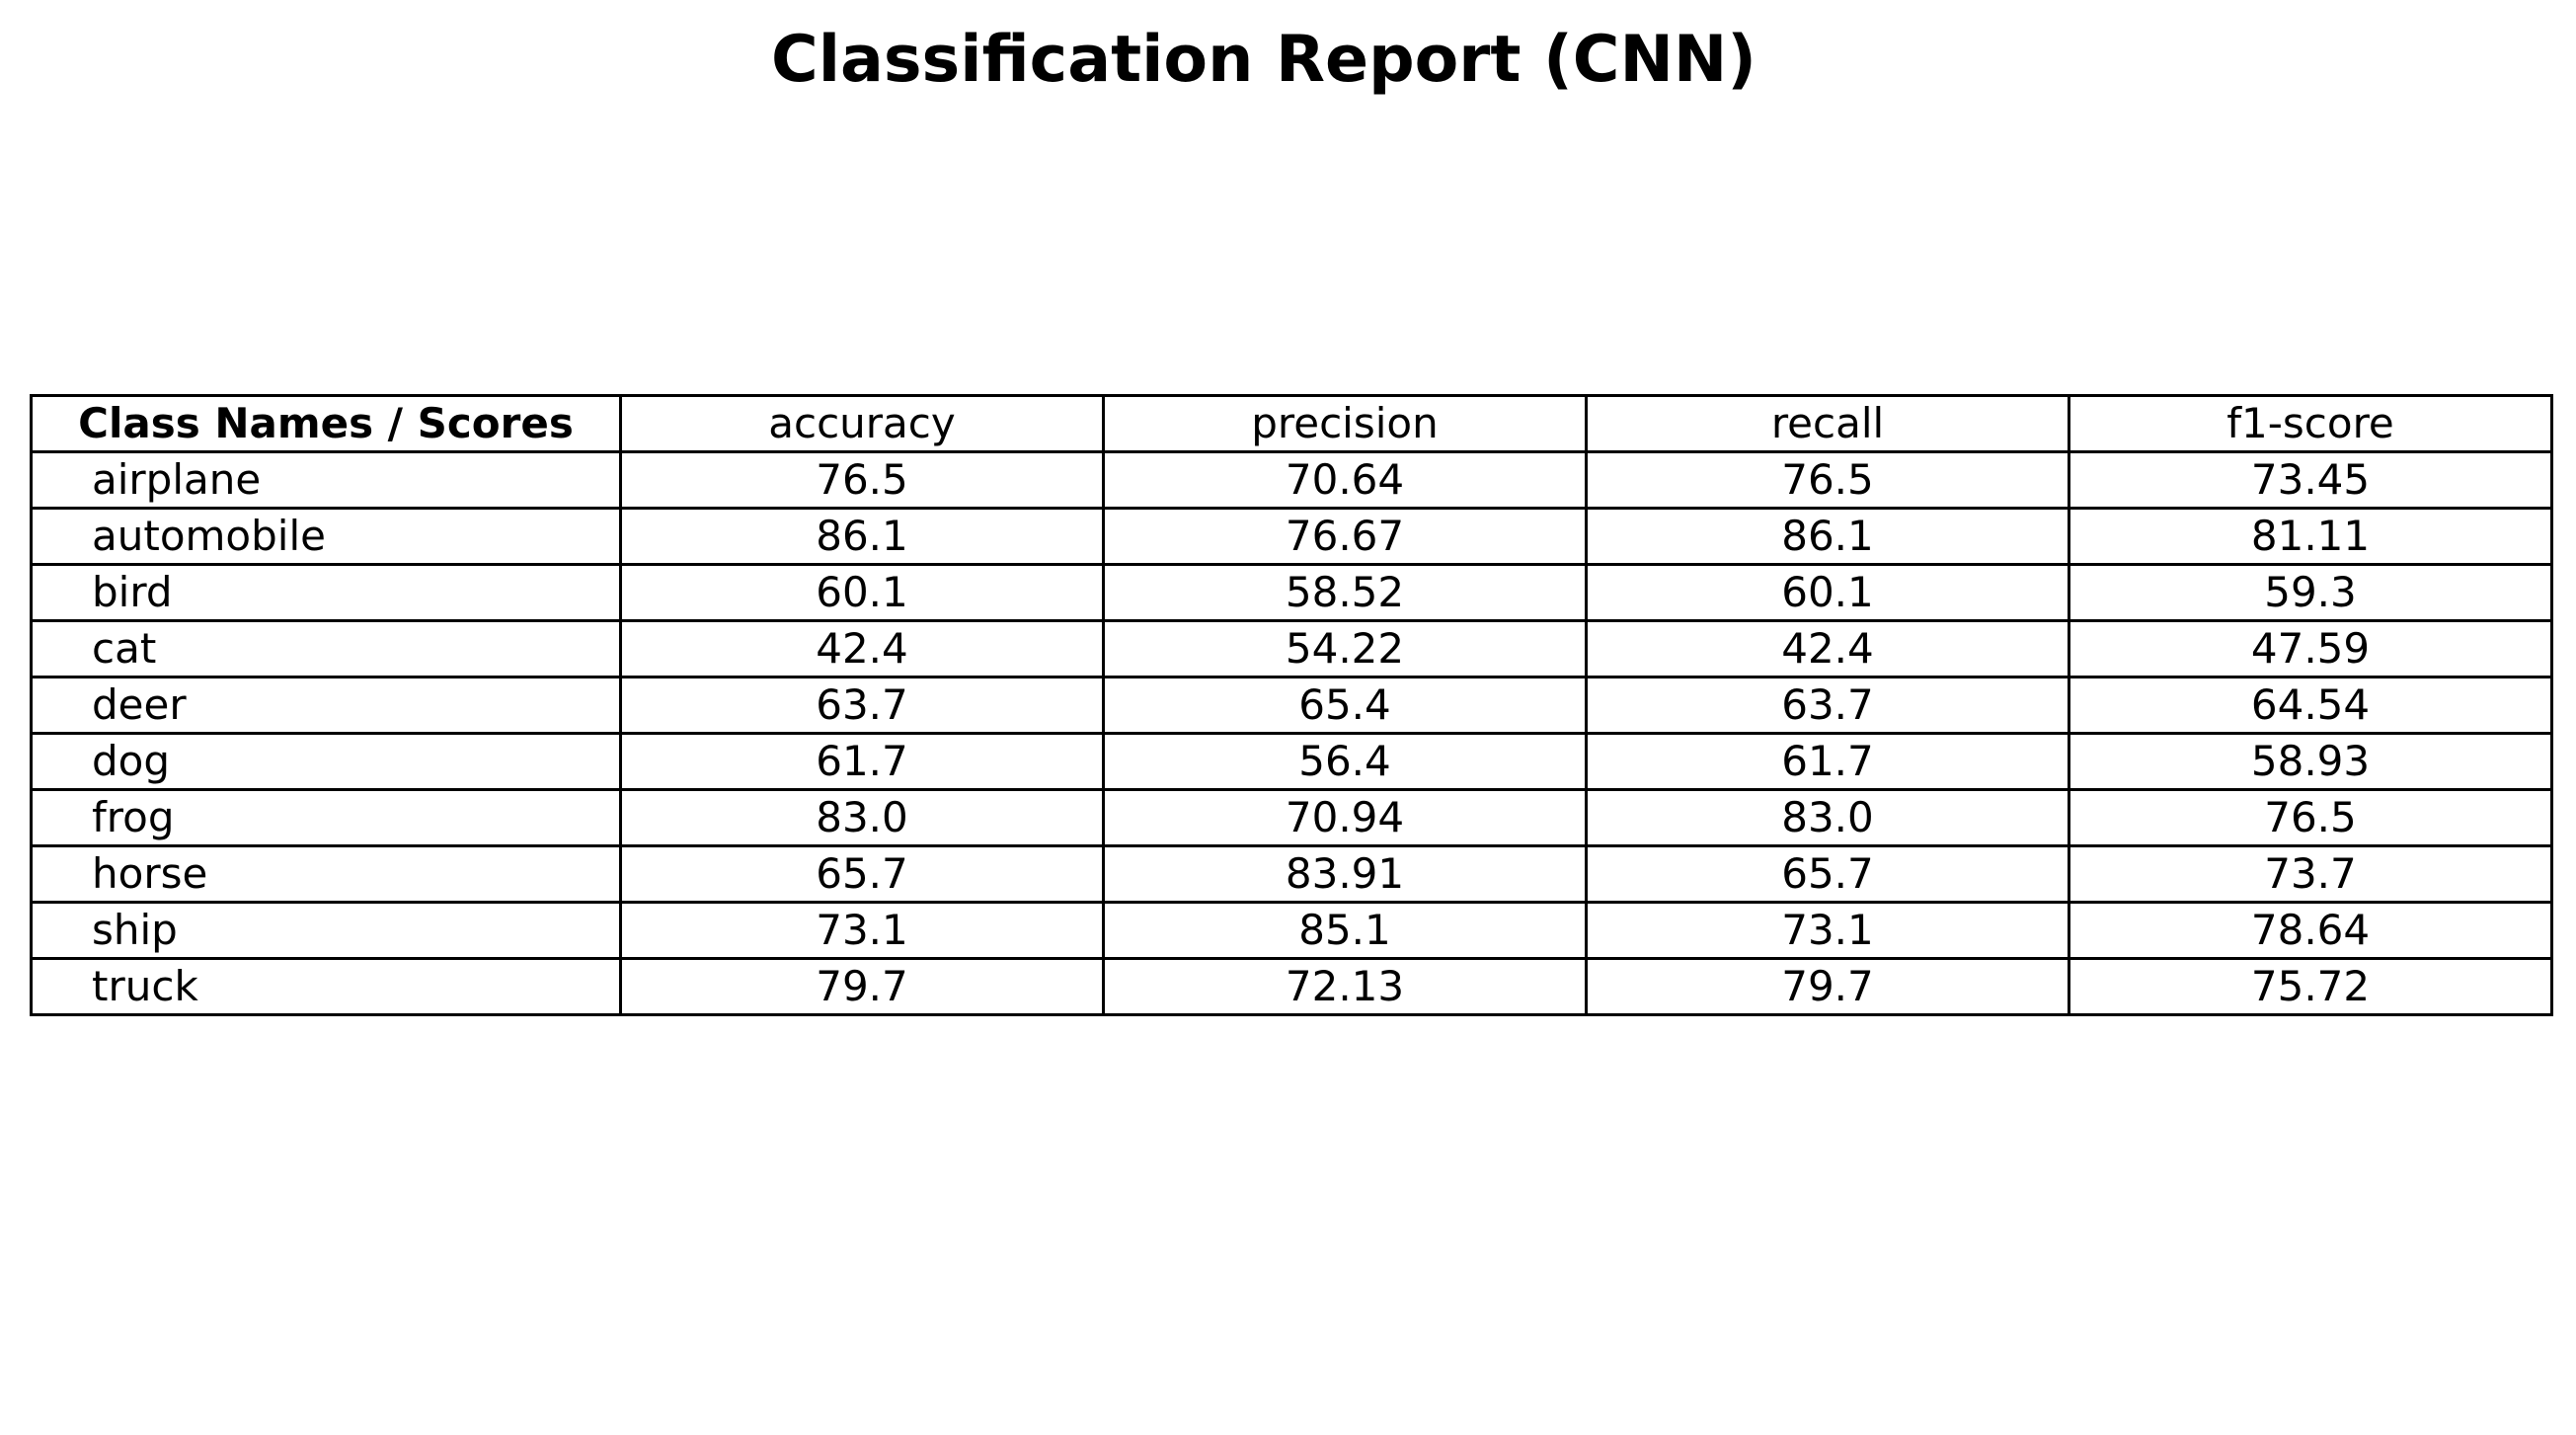 The image size is (2576, 1435). What do you see at coordinates (1827, 480) in the screenshot?
I see `value-cell-recall: 76.5` at bounding box center [1827, 480].